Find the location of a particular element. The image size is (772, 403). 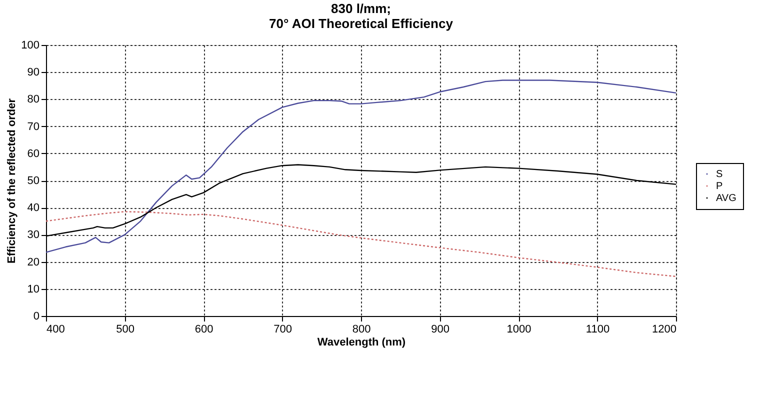

x-tick-label: 1000 is located at coordinates (519, 330).